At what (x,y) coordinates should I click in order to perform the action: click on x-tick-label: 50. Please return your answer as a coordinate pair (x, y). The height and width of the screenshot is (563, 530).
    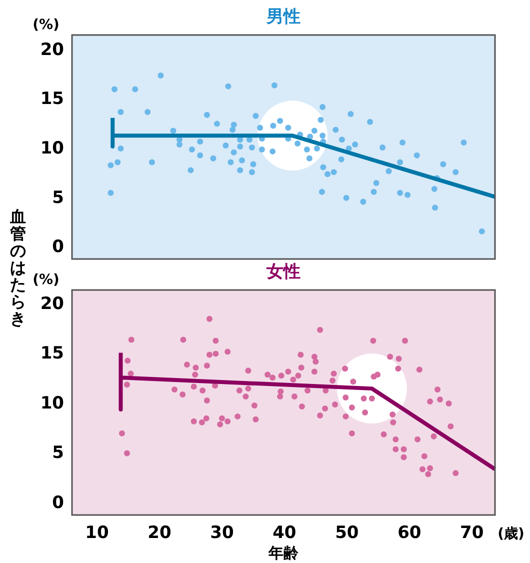
    Looking at the image, I should click on (347, 533).